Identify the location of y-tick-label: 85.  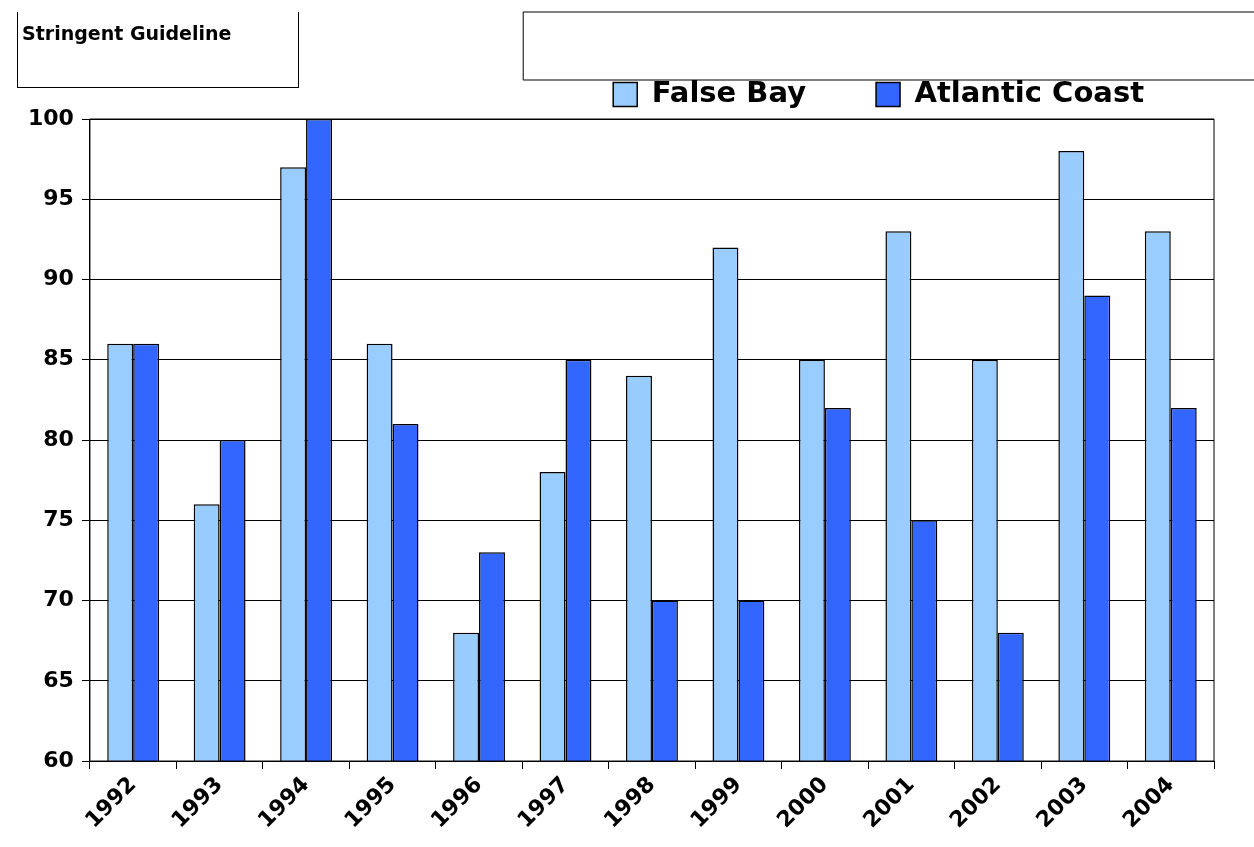
(58, 358).